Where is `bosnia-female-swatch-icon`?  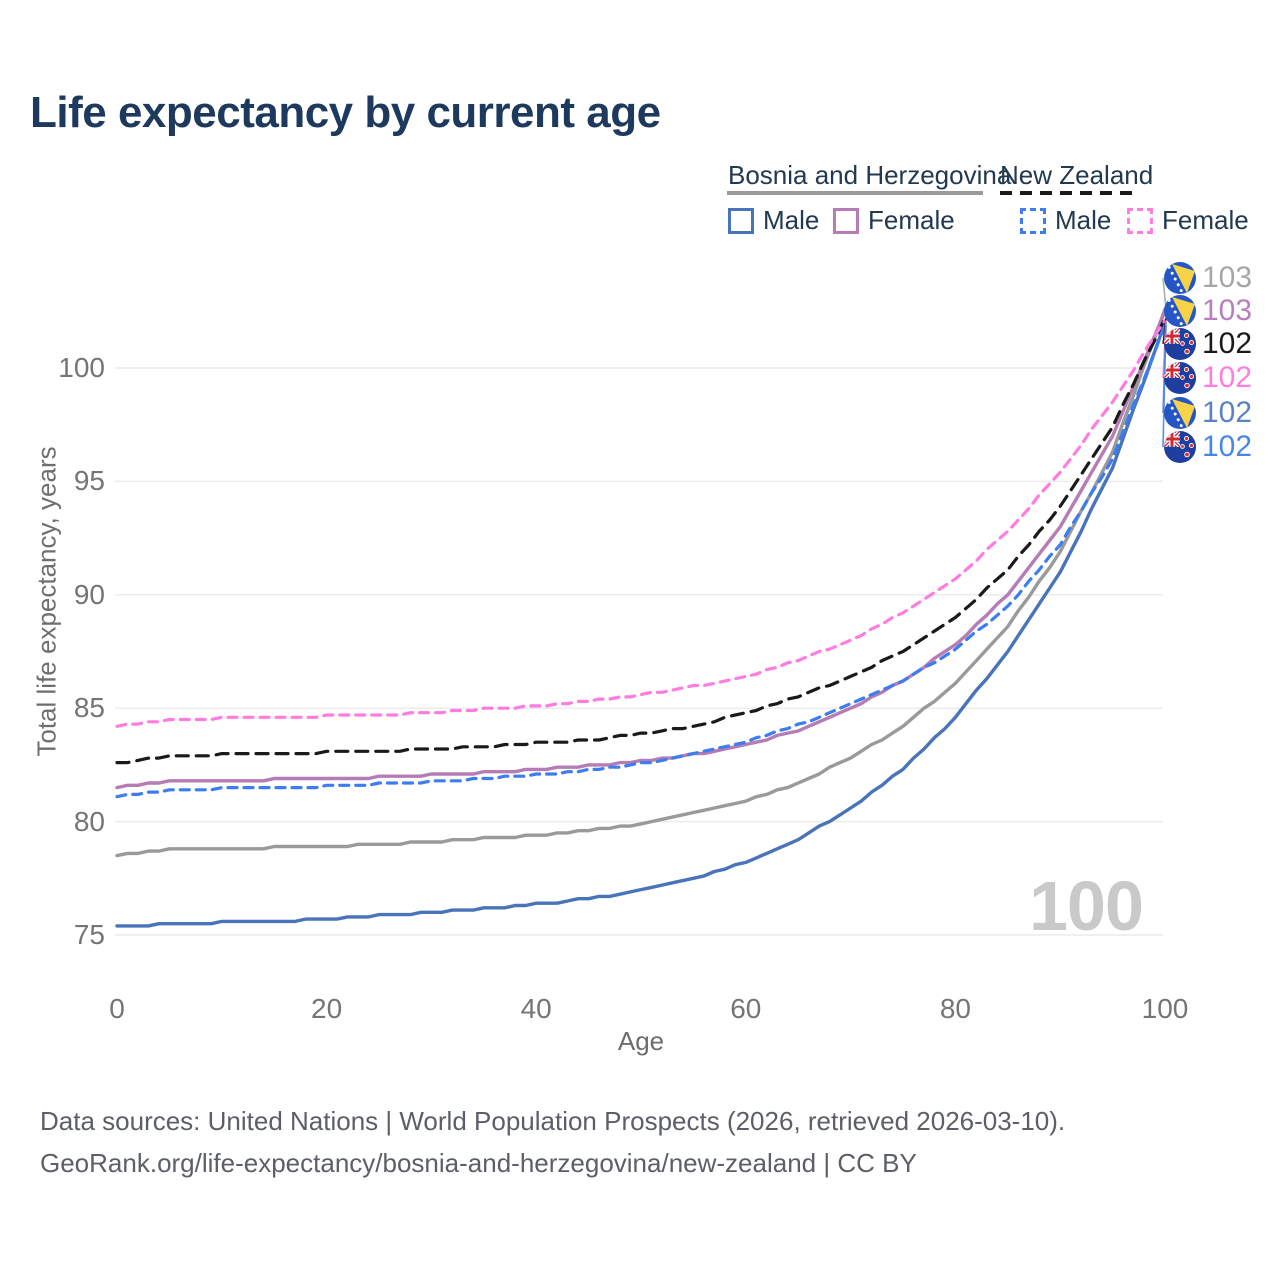
bosnia-female-swatch-icon is located at coordinates (846, 220).